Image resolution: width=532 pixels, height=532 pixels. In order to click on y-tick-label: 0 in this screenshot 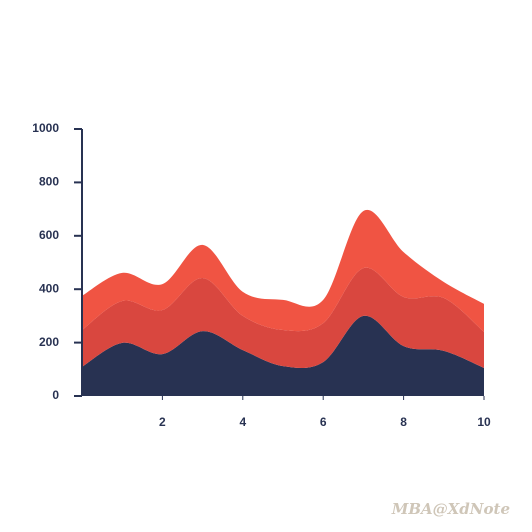, I will do `click(55, 395)`.